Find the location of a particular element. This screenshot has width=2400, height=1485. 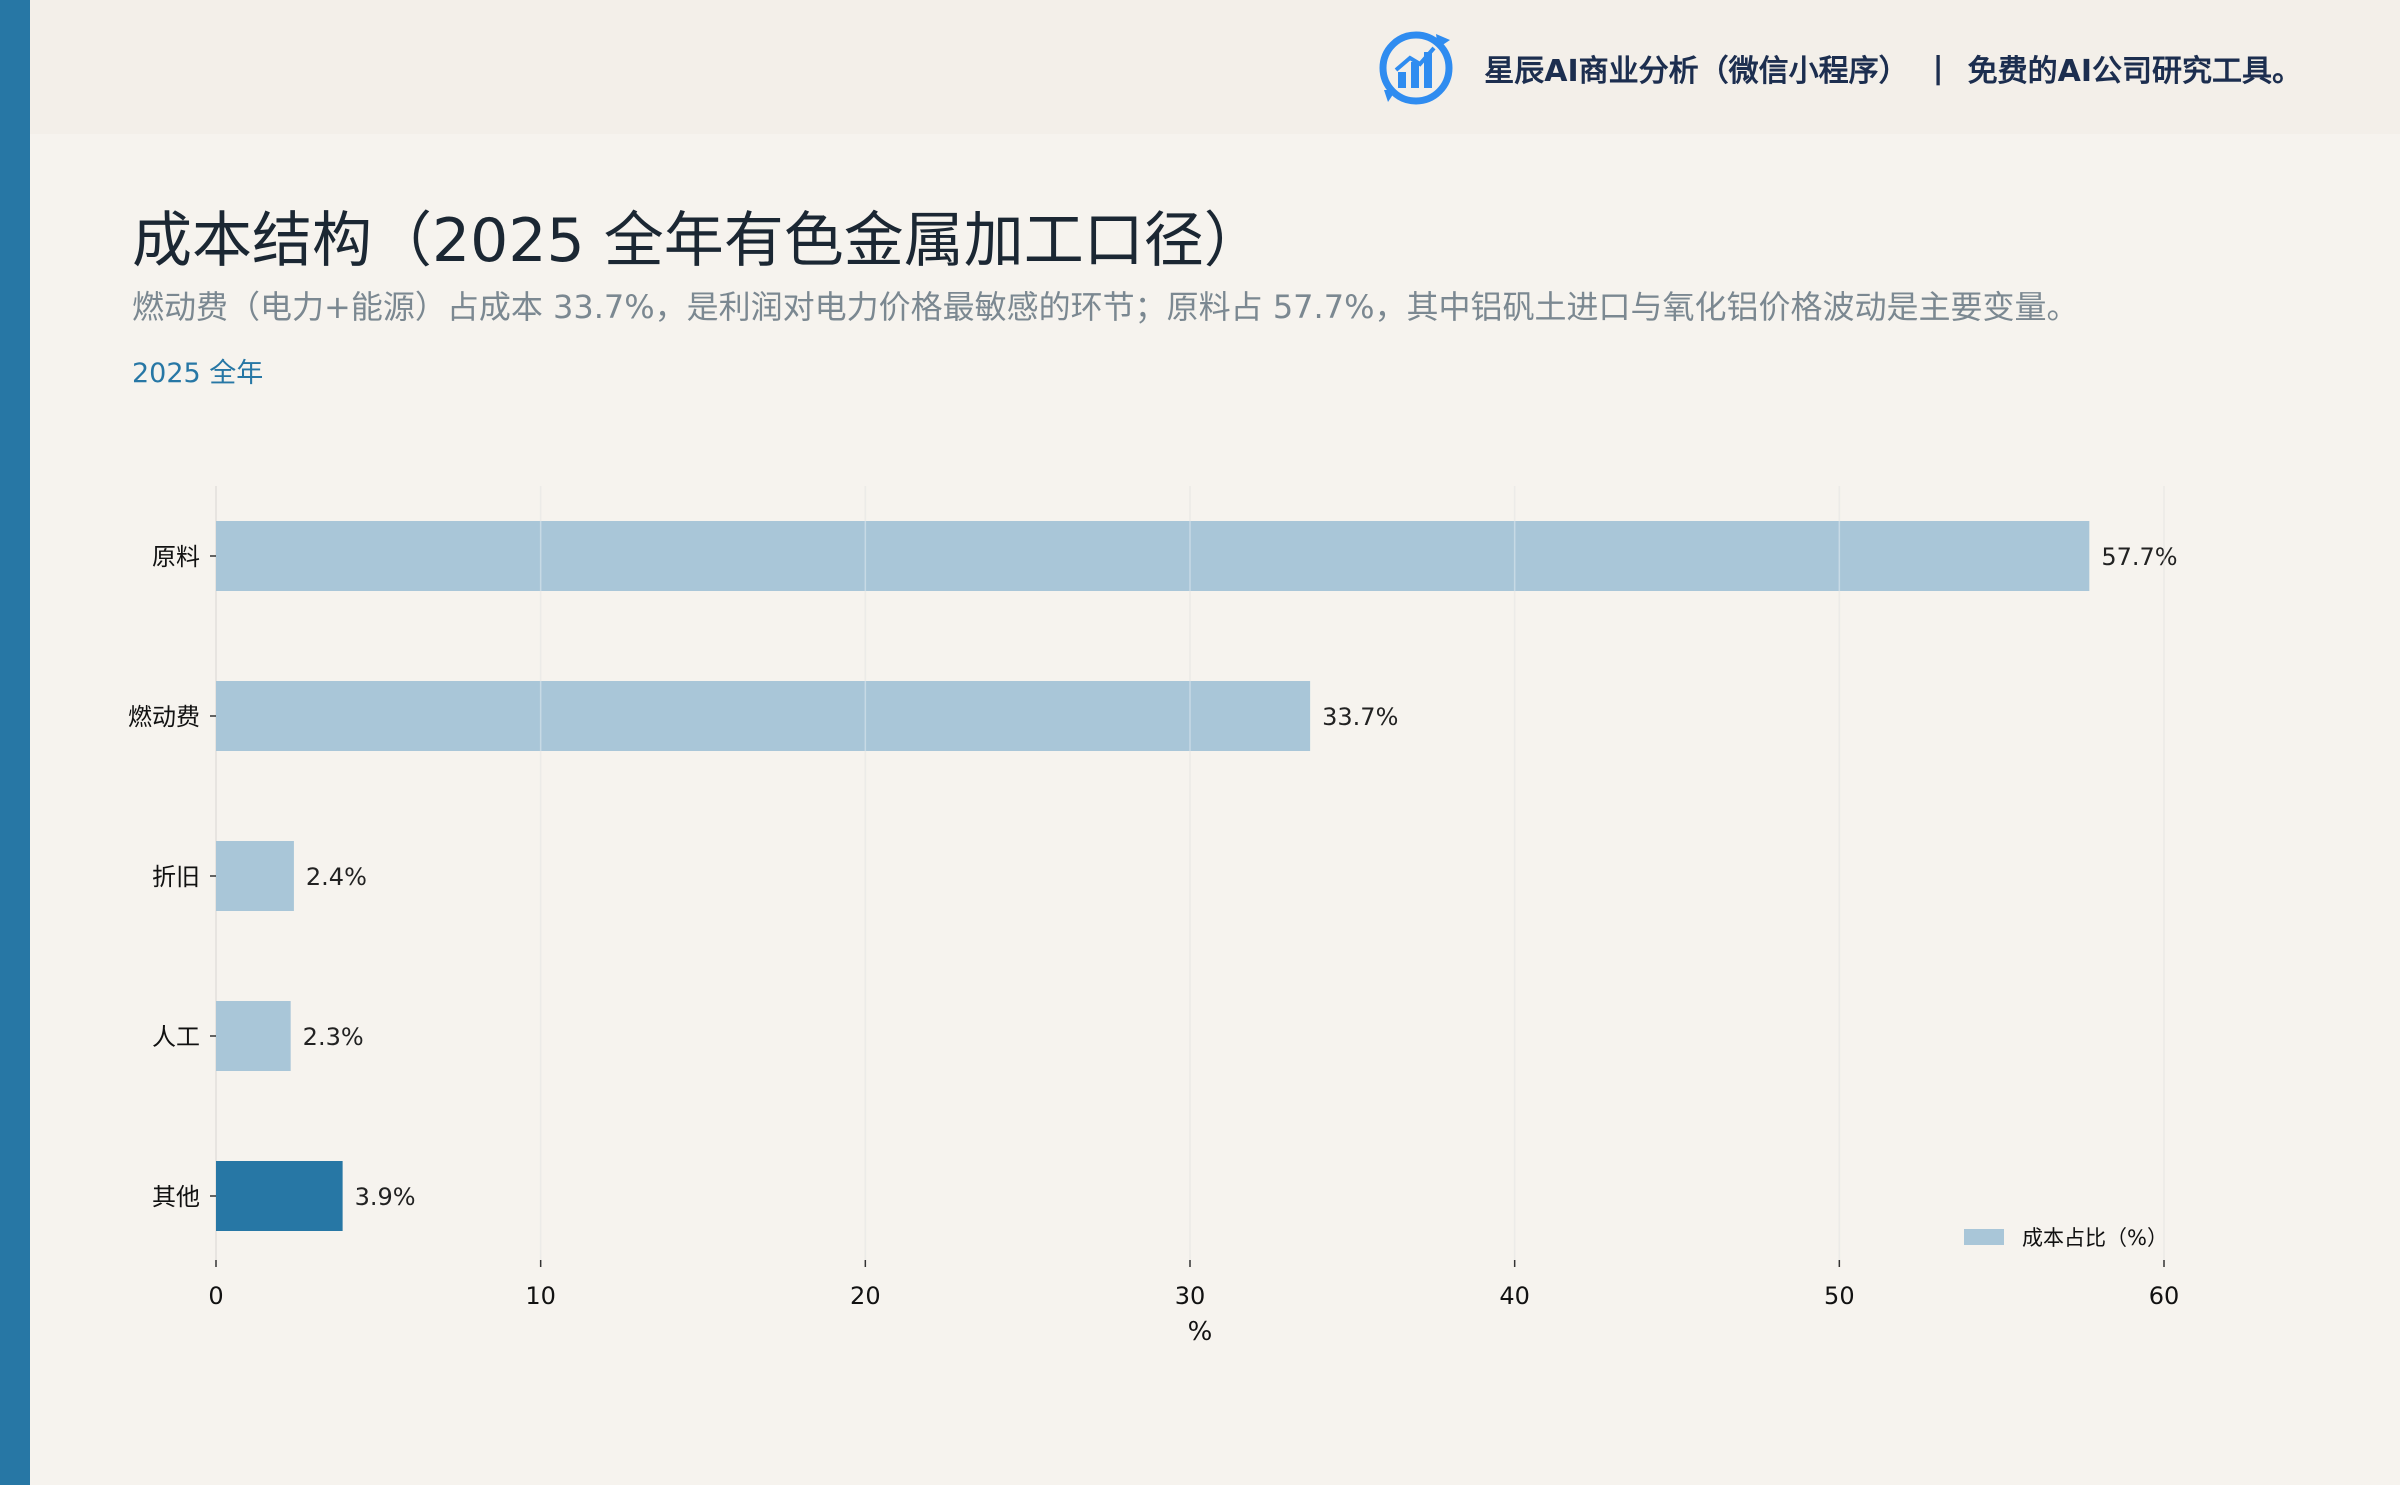

data-label: 33.7% is located at coordinates (1360, 717).